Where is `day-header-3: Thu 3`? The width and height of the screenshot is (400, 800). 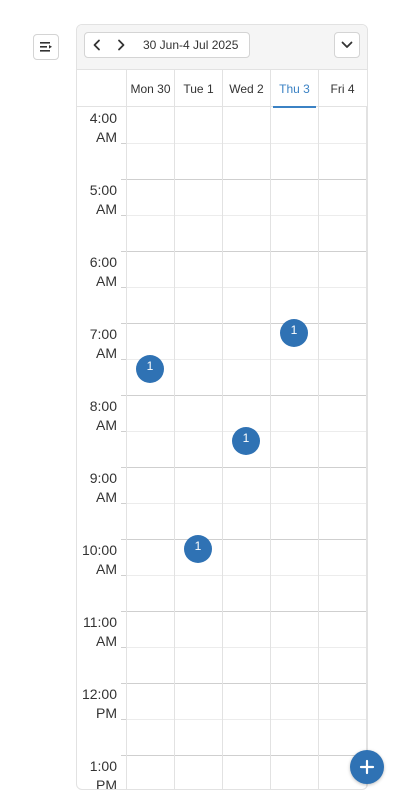 day-header-3: Thu 3 is located at coordinates (294, 89).